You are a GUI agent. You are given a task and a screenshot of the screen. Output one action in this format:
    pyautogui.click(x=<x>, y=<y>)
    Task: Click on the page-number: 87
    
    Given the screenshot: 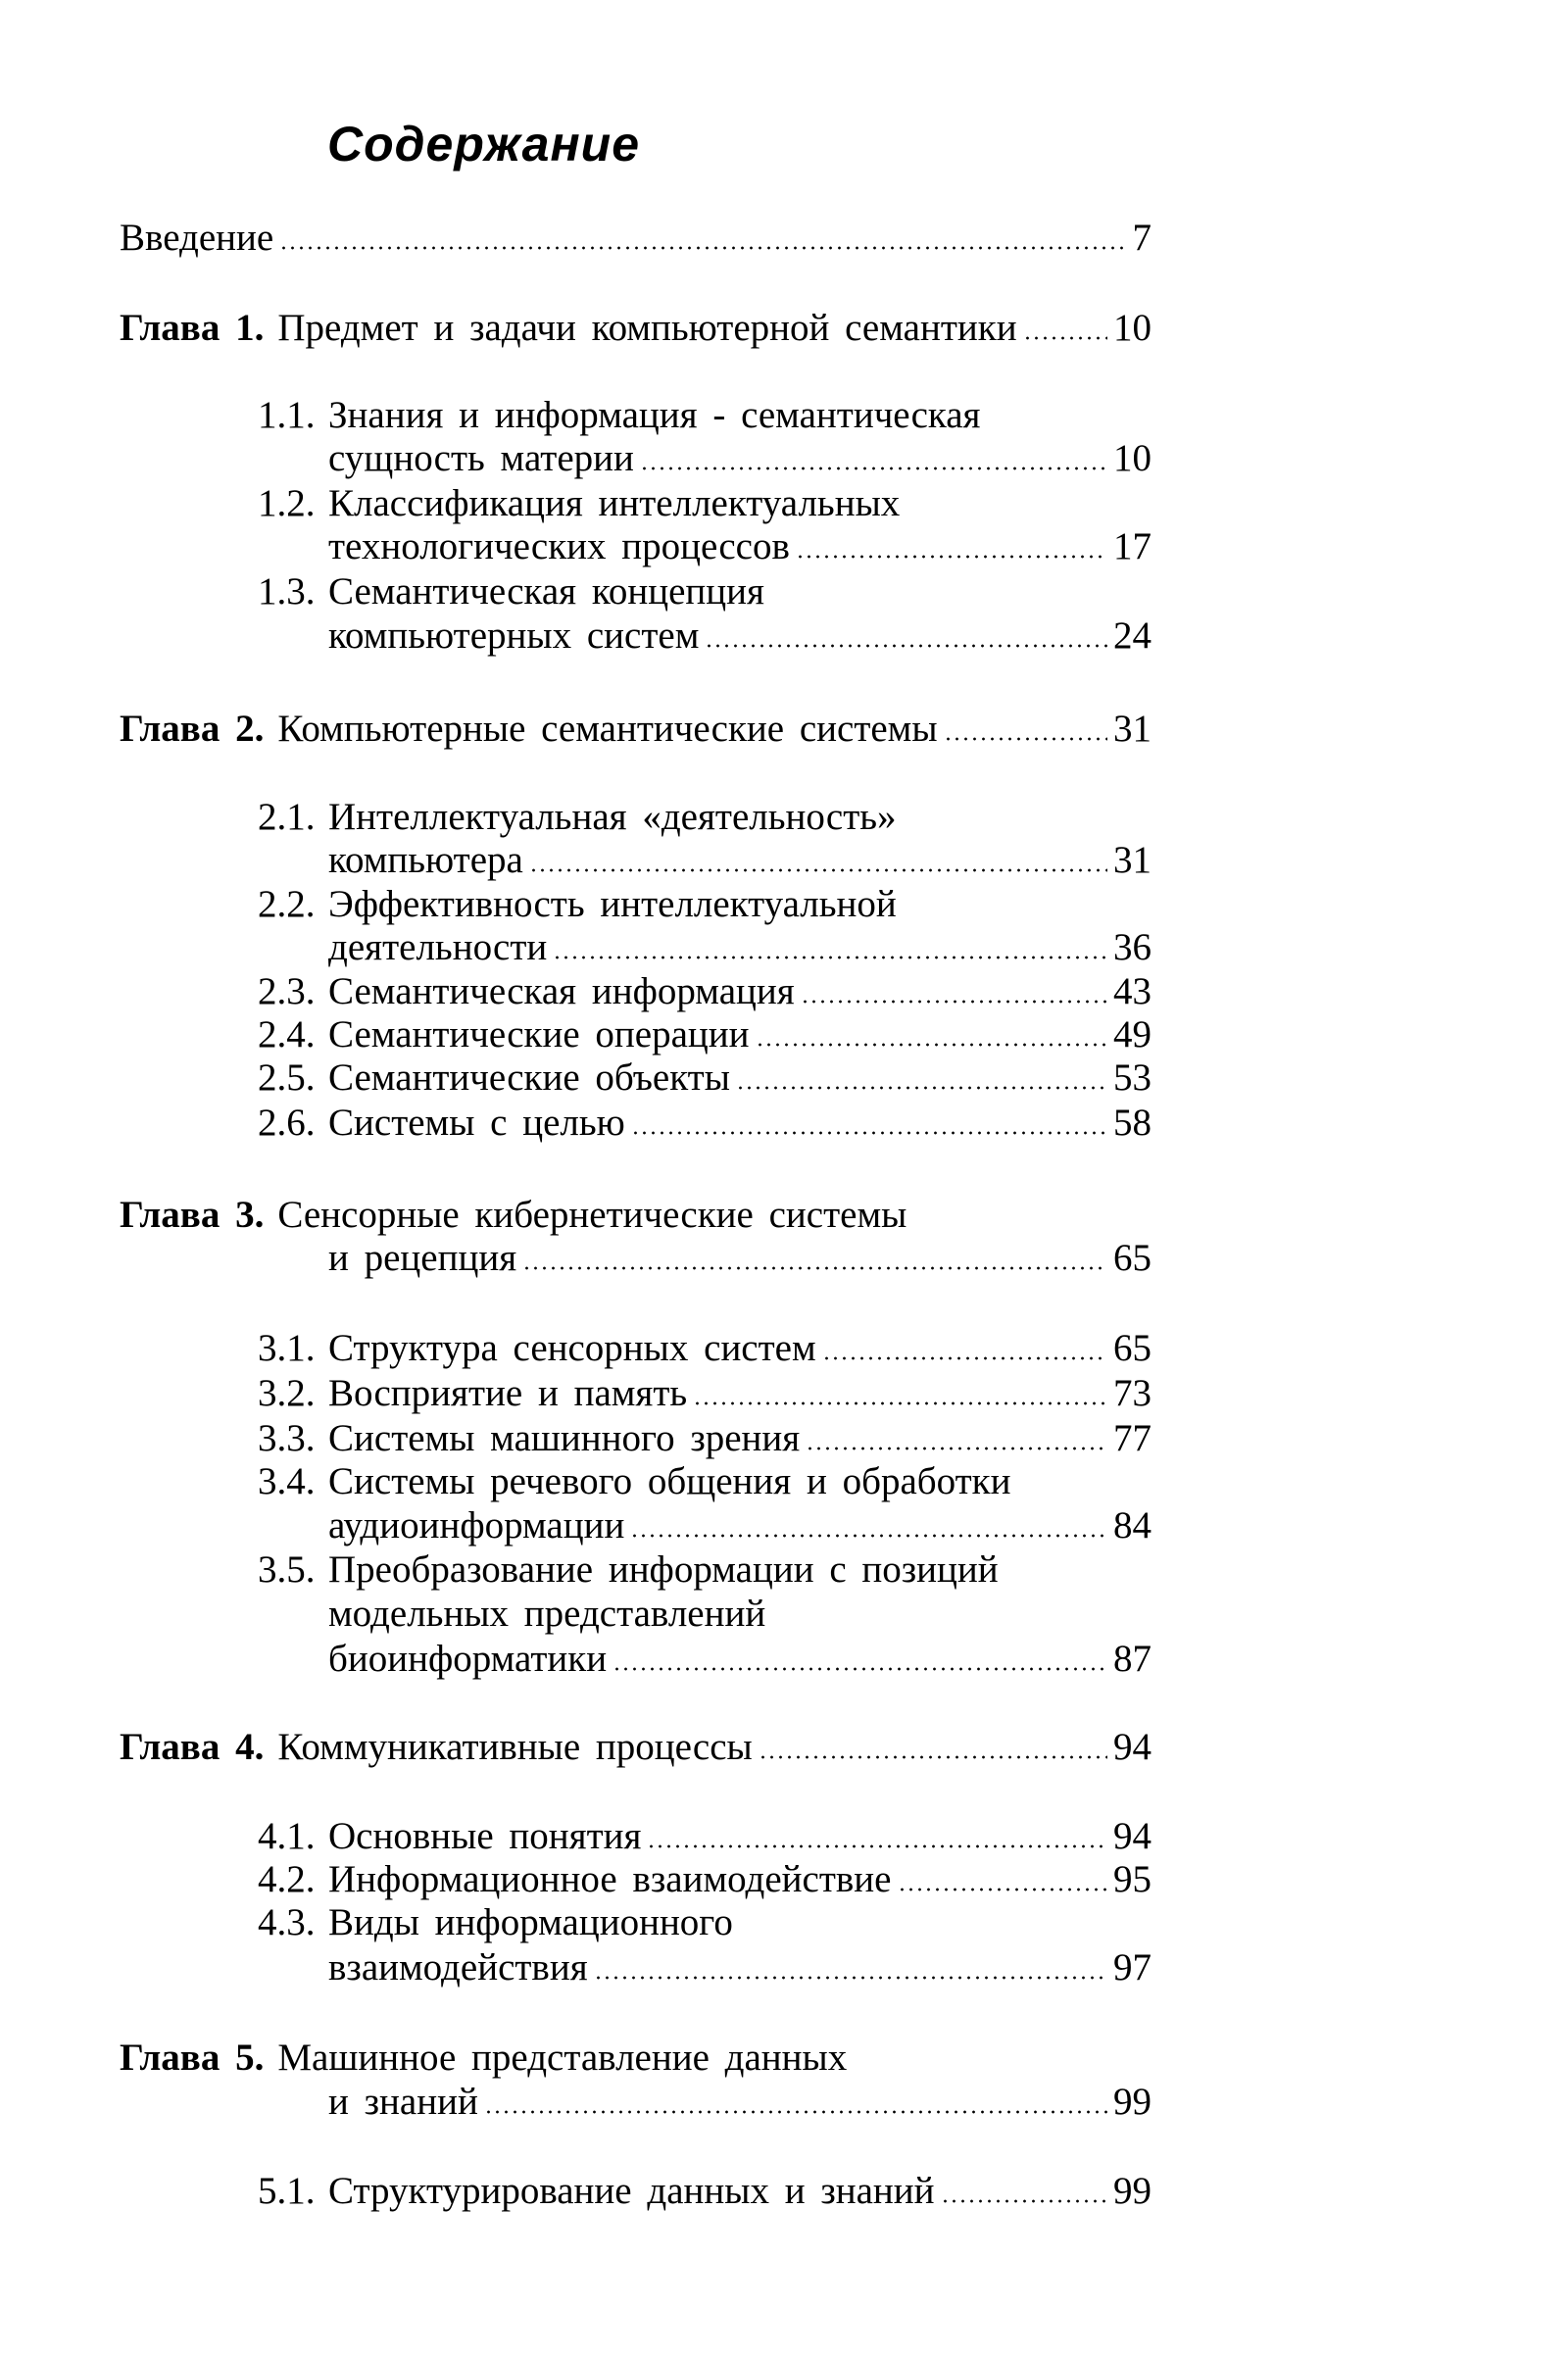 What is the action you would take?
    pyautogui.click(x=1132, y=1659)
    